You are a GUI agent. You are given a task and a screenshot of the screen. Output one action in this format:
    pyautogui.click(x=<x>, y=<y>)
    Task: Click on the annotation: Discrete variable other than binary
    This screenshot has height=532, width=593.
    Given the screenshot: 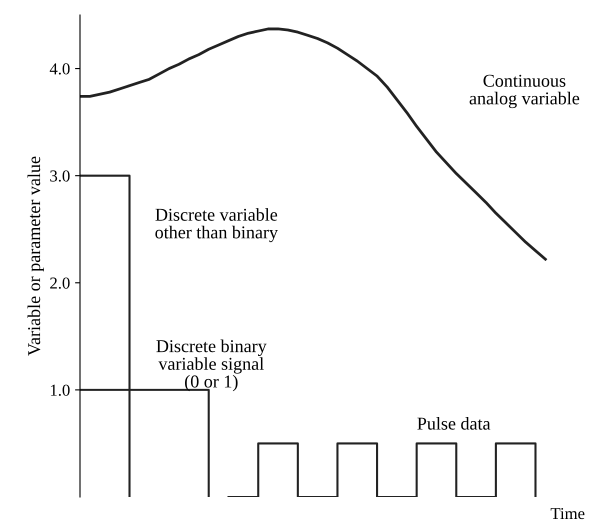 What is the action you would take?
    pyautogui.click(x=216, y=225)
    